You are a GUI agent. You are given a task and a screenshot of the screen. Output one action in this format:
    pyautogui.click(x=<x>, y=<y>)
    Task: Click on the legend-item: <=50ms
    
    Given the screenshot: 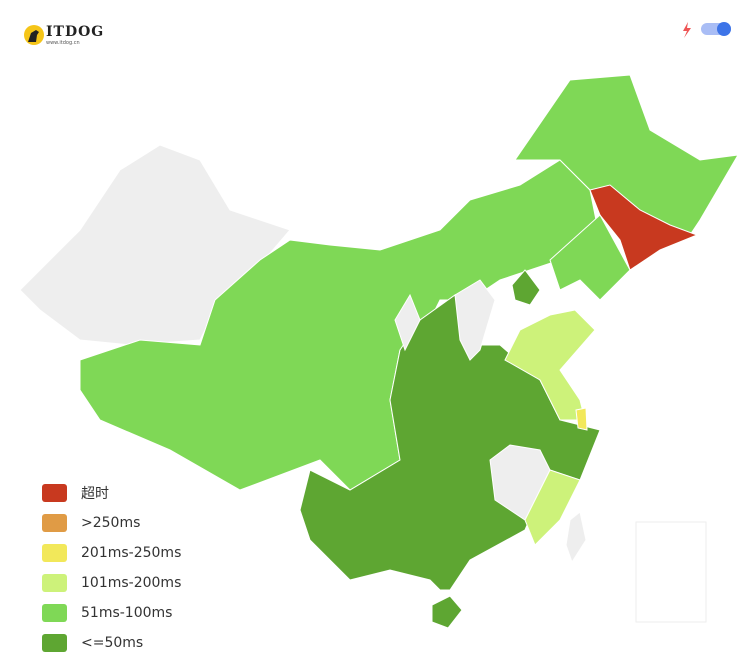 What is the action you would take?
    pyautogui.click(x=111, y=643)
    